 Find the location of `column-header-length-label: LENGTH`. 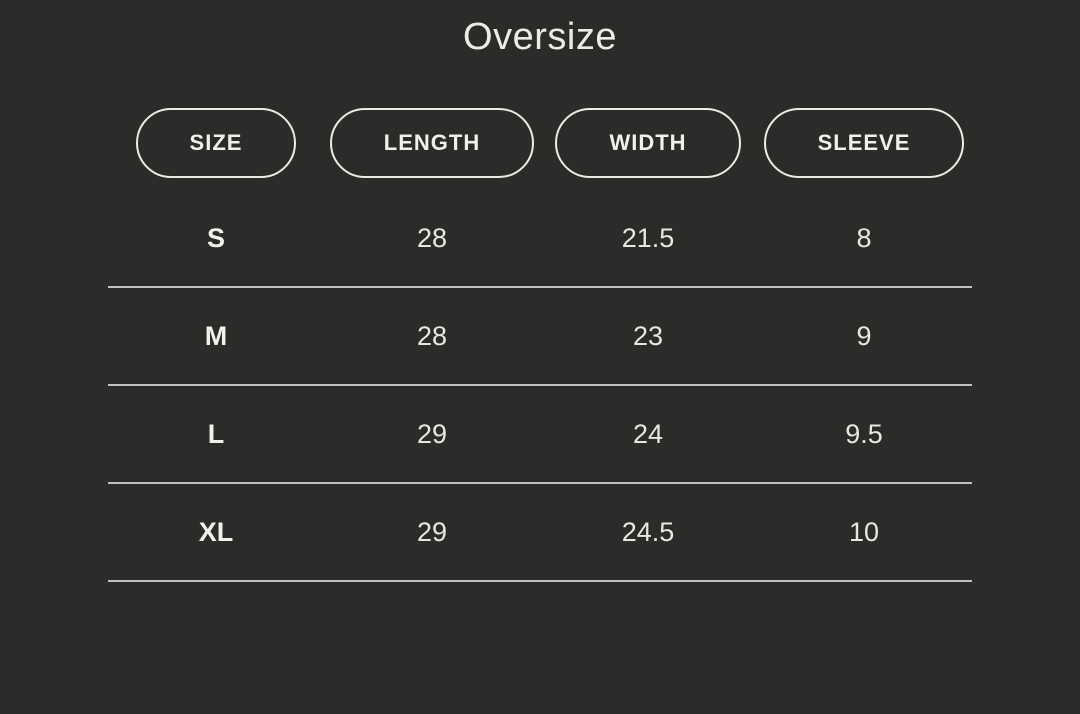

column-header-length-label: LENGTH is located at coordinates (432, 142).